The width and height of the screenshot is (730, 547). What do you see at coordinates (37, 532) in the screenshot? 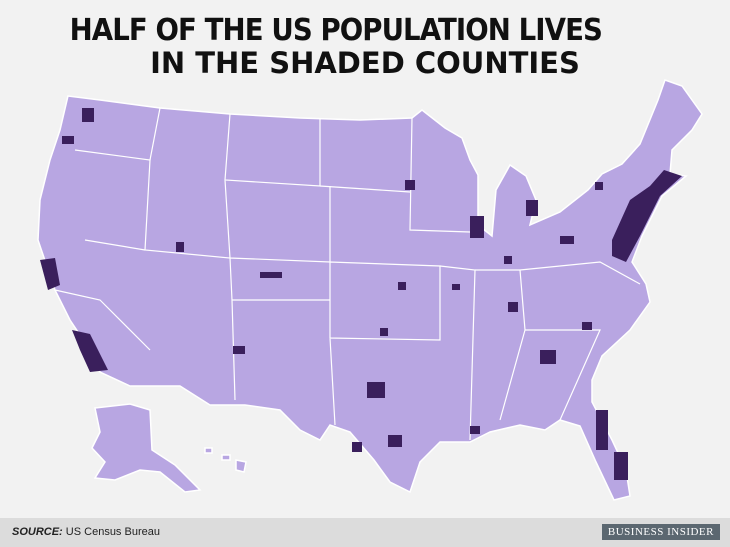
I see `source-label: SOURCE:` at bounding box center [37, 532].